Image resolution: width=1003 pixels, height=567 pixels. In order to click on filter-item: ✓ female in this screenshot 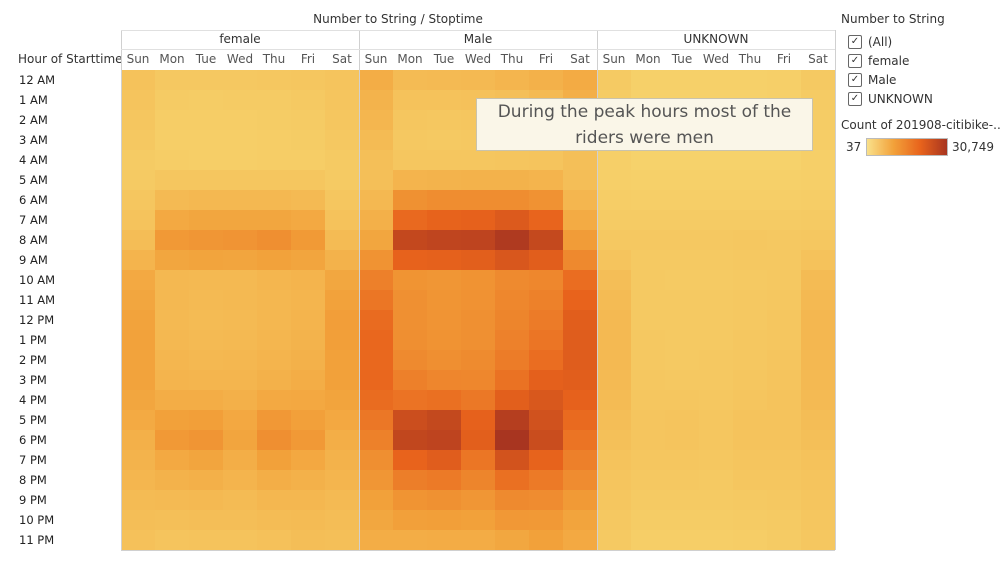, I will do `click(921, 60)`.